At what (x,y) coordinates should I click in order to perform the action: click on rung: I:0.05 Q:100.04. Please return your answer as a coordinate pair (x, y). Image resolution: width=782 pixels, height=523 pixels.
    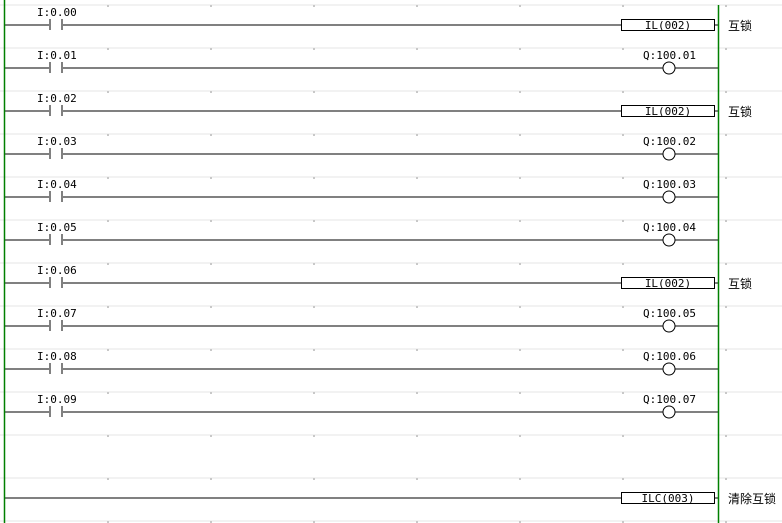
    Looking at the image, I should click on (361, 234).